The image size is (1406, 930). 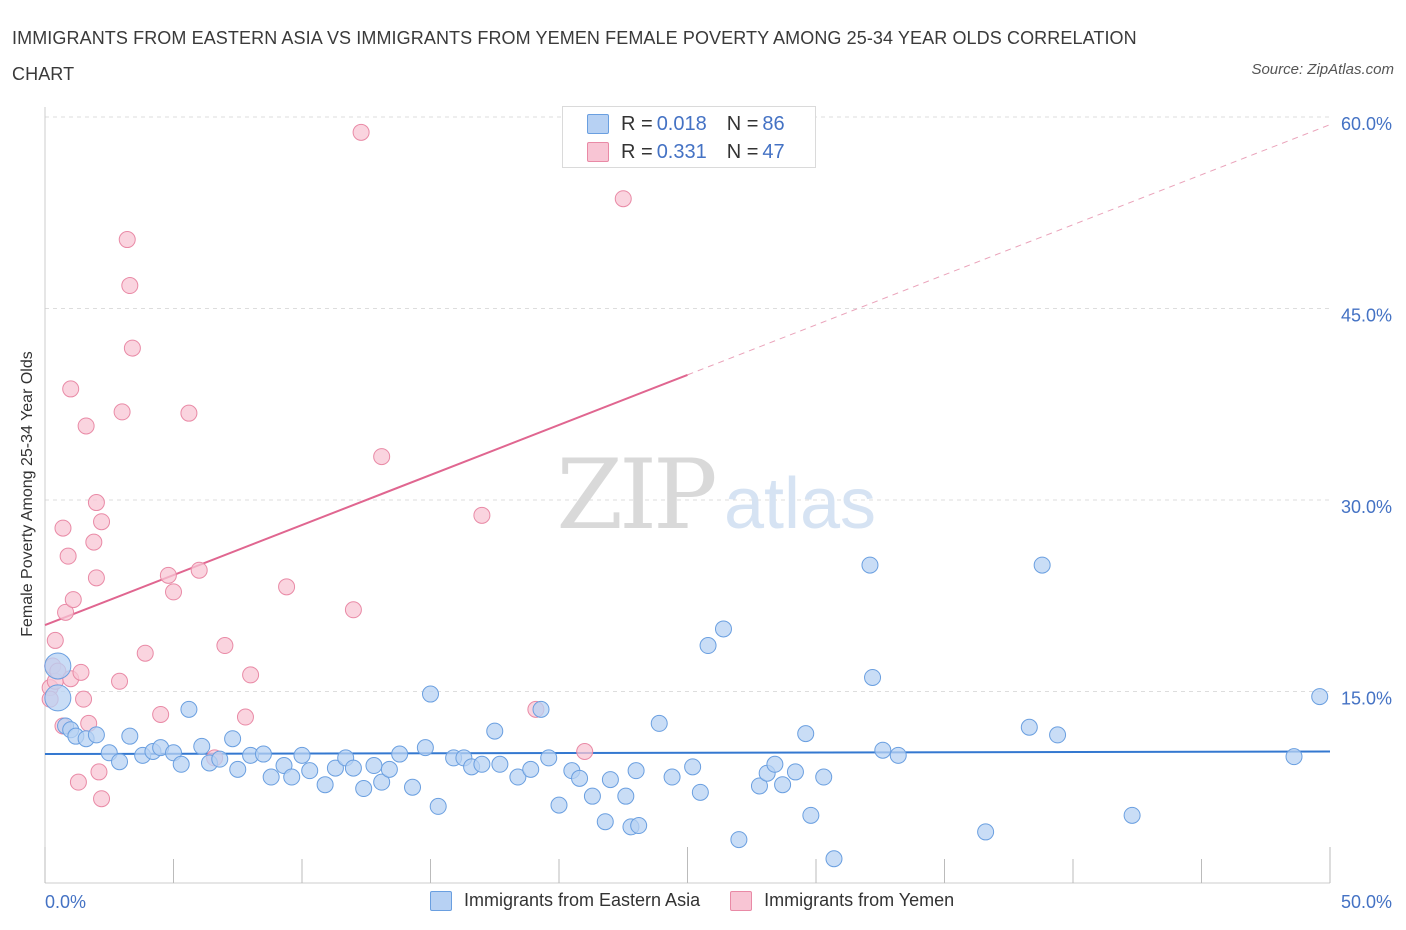 I want to click on watermark: ZIP atlas, so click(x=716, y=495).